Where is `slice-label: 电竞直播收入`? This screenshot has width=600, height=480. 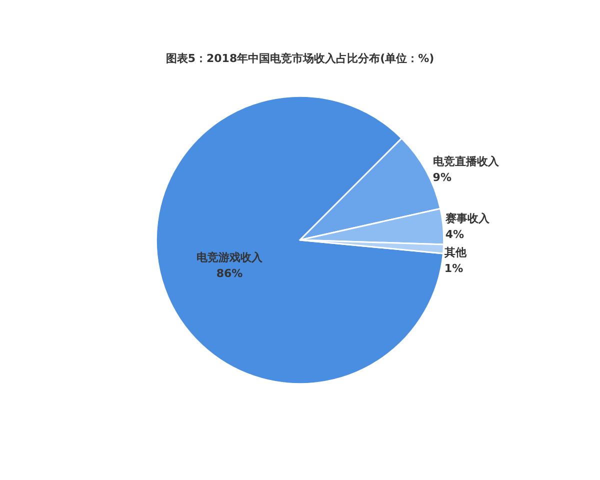 slice-label: 电竞直播收入 is located at coordinates (466, 161).